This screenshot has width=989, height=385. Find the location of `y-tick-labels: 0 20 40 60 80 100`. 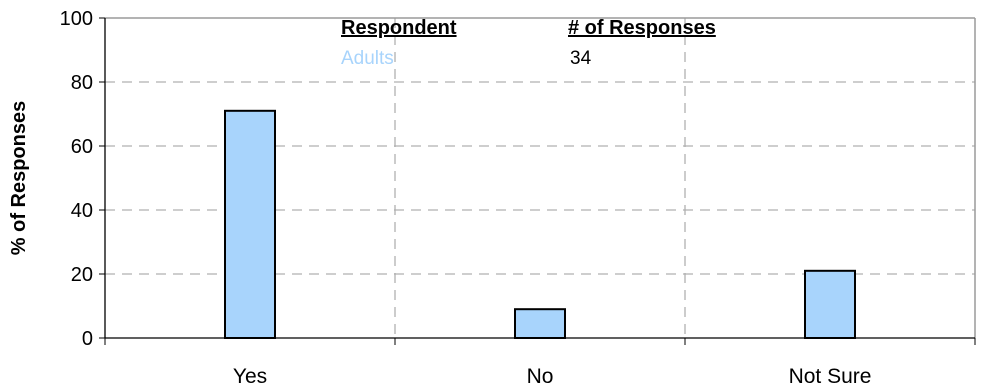

y-tick-labels: 0 20 40 60 80 100 is located at coordinates (76, 179).